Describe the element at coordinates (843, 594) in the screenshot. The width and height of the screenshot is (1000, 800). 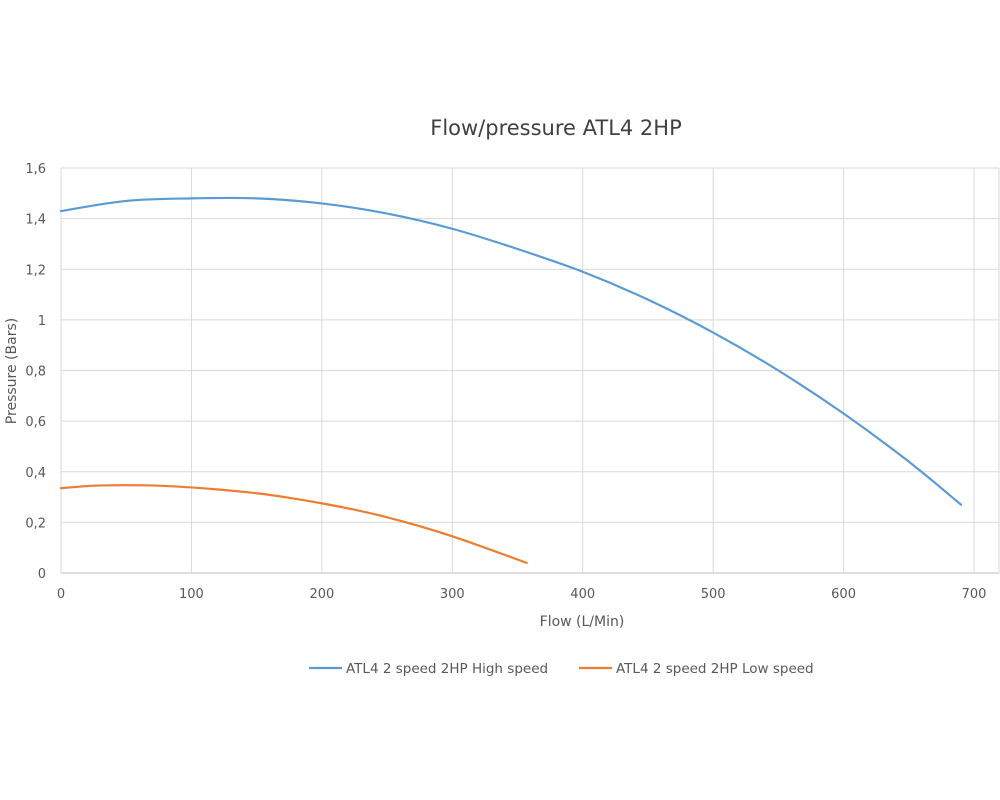
I see `x-tick-label: 600` at that location.